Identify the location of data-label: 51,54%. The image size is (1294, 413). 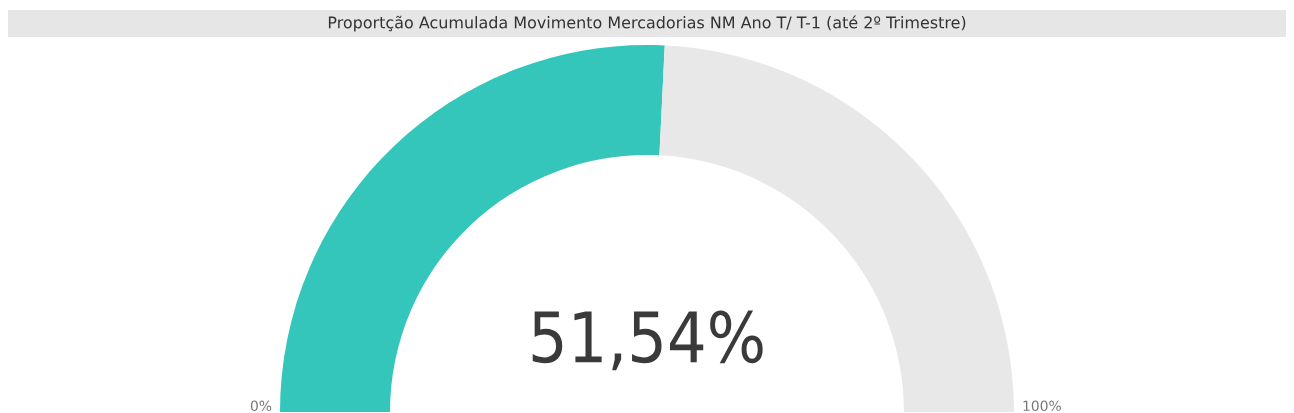
(647, 340).